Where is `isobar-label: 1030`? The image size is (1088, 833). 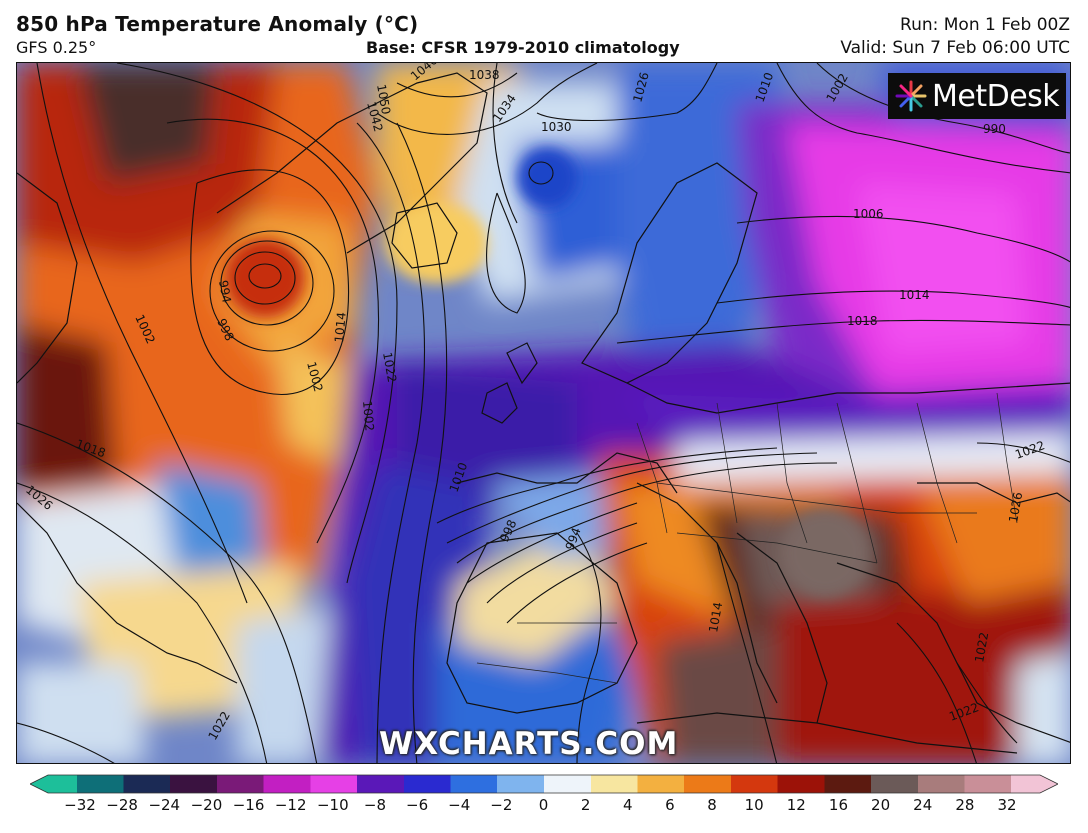
isobar-label: 1030 is located at coordinates (556, 127).